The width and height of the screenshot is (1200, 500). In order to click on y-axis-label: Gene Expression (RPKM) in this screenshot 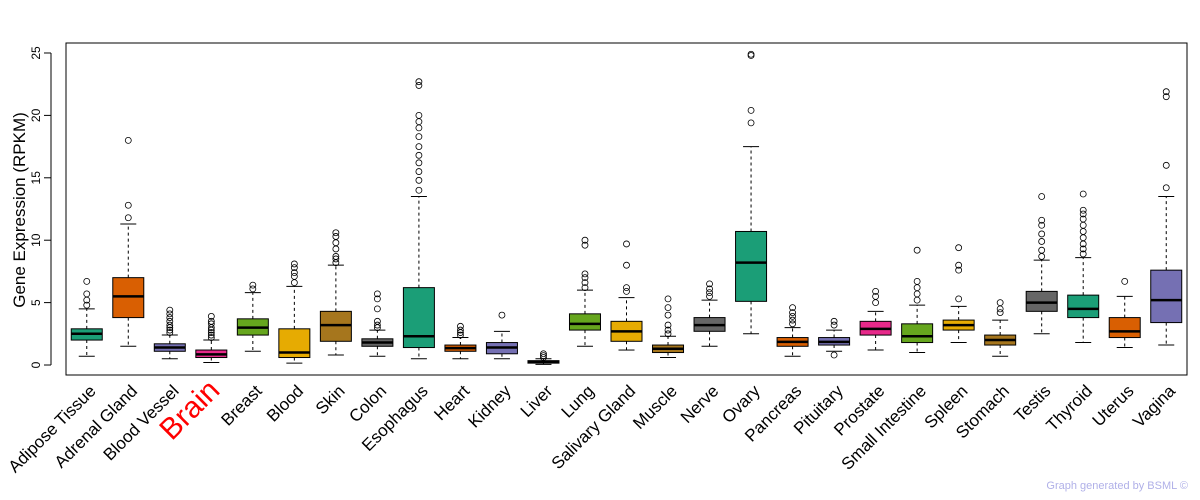, I will do `click(19, 210)`.